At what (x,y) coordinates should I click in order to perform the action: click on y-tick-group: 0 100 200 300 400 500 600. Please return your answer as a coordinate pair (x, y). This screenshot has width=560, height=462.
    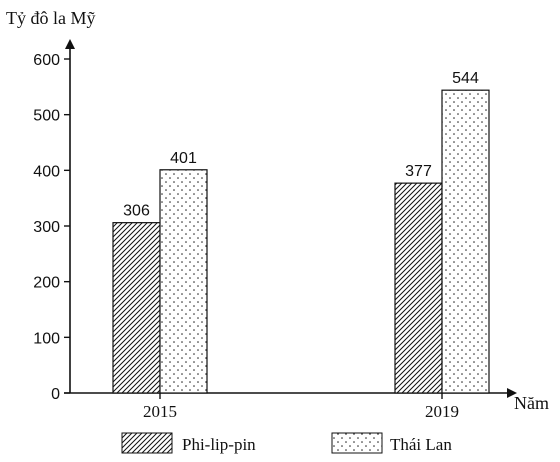
    Looking at the image, I should click on (51, 227).